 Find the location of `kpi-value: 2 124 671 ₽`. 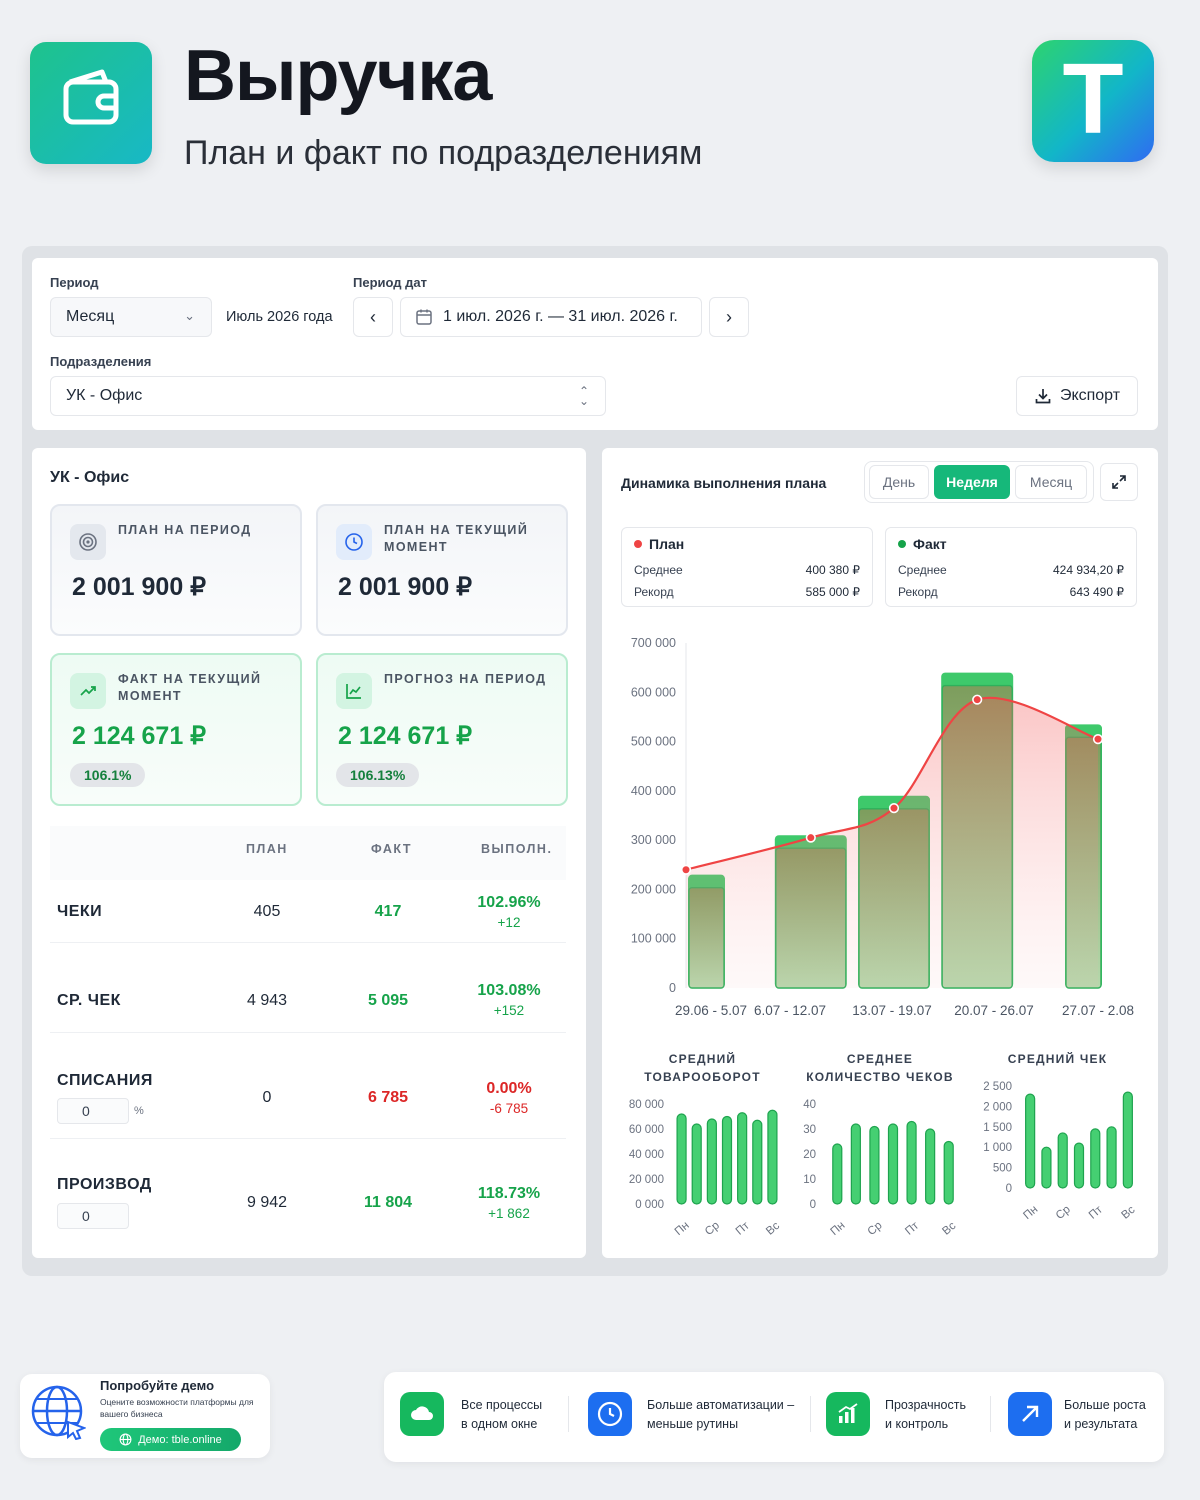

kpi-value: 2 124 671 ₽ is located at coordinates (139, 736).